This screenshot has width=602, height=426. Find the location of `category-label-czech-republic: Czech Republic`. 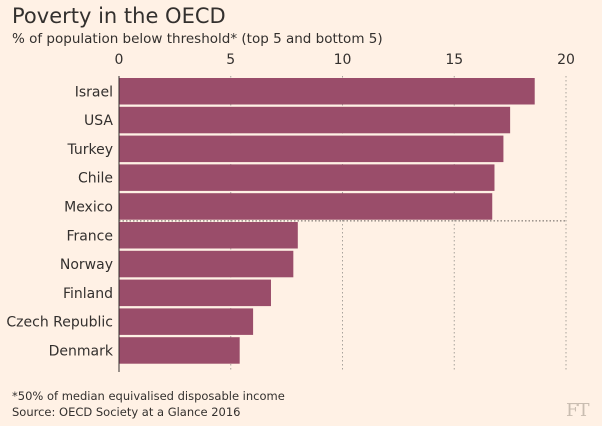

category-label-czech-republic: Czech Republic is located at coordinates (59, 323).